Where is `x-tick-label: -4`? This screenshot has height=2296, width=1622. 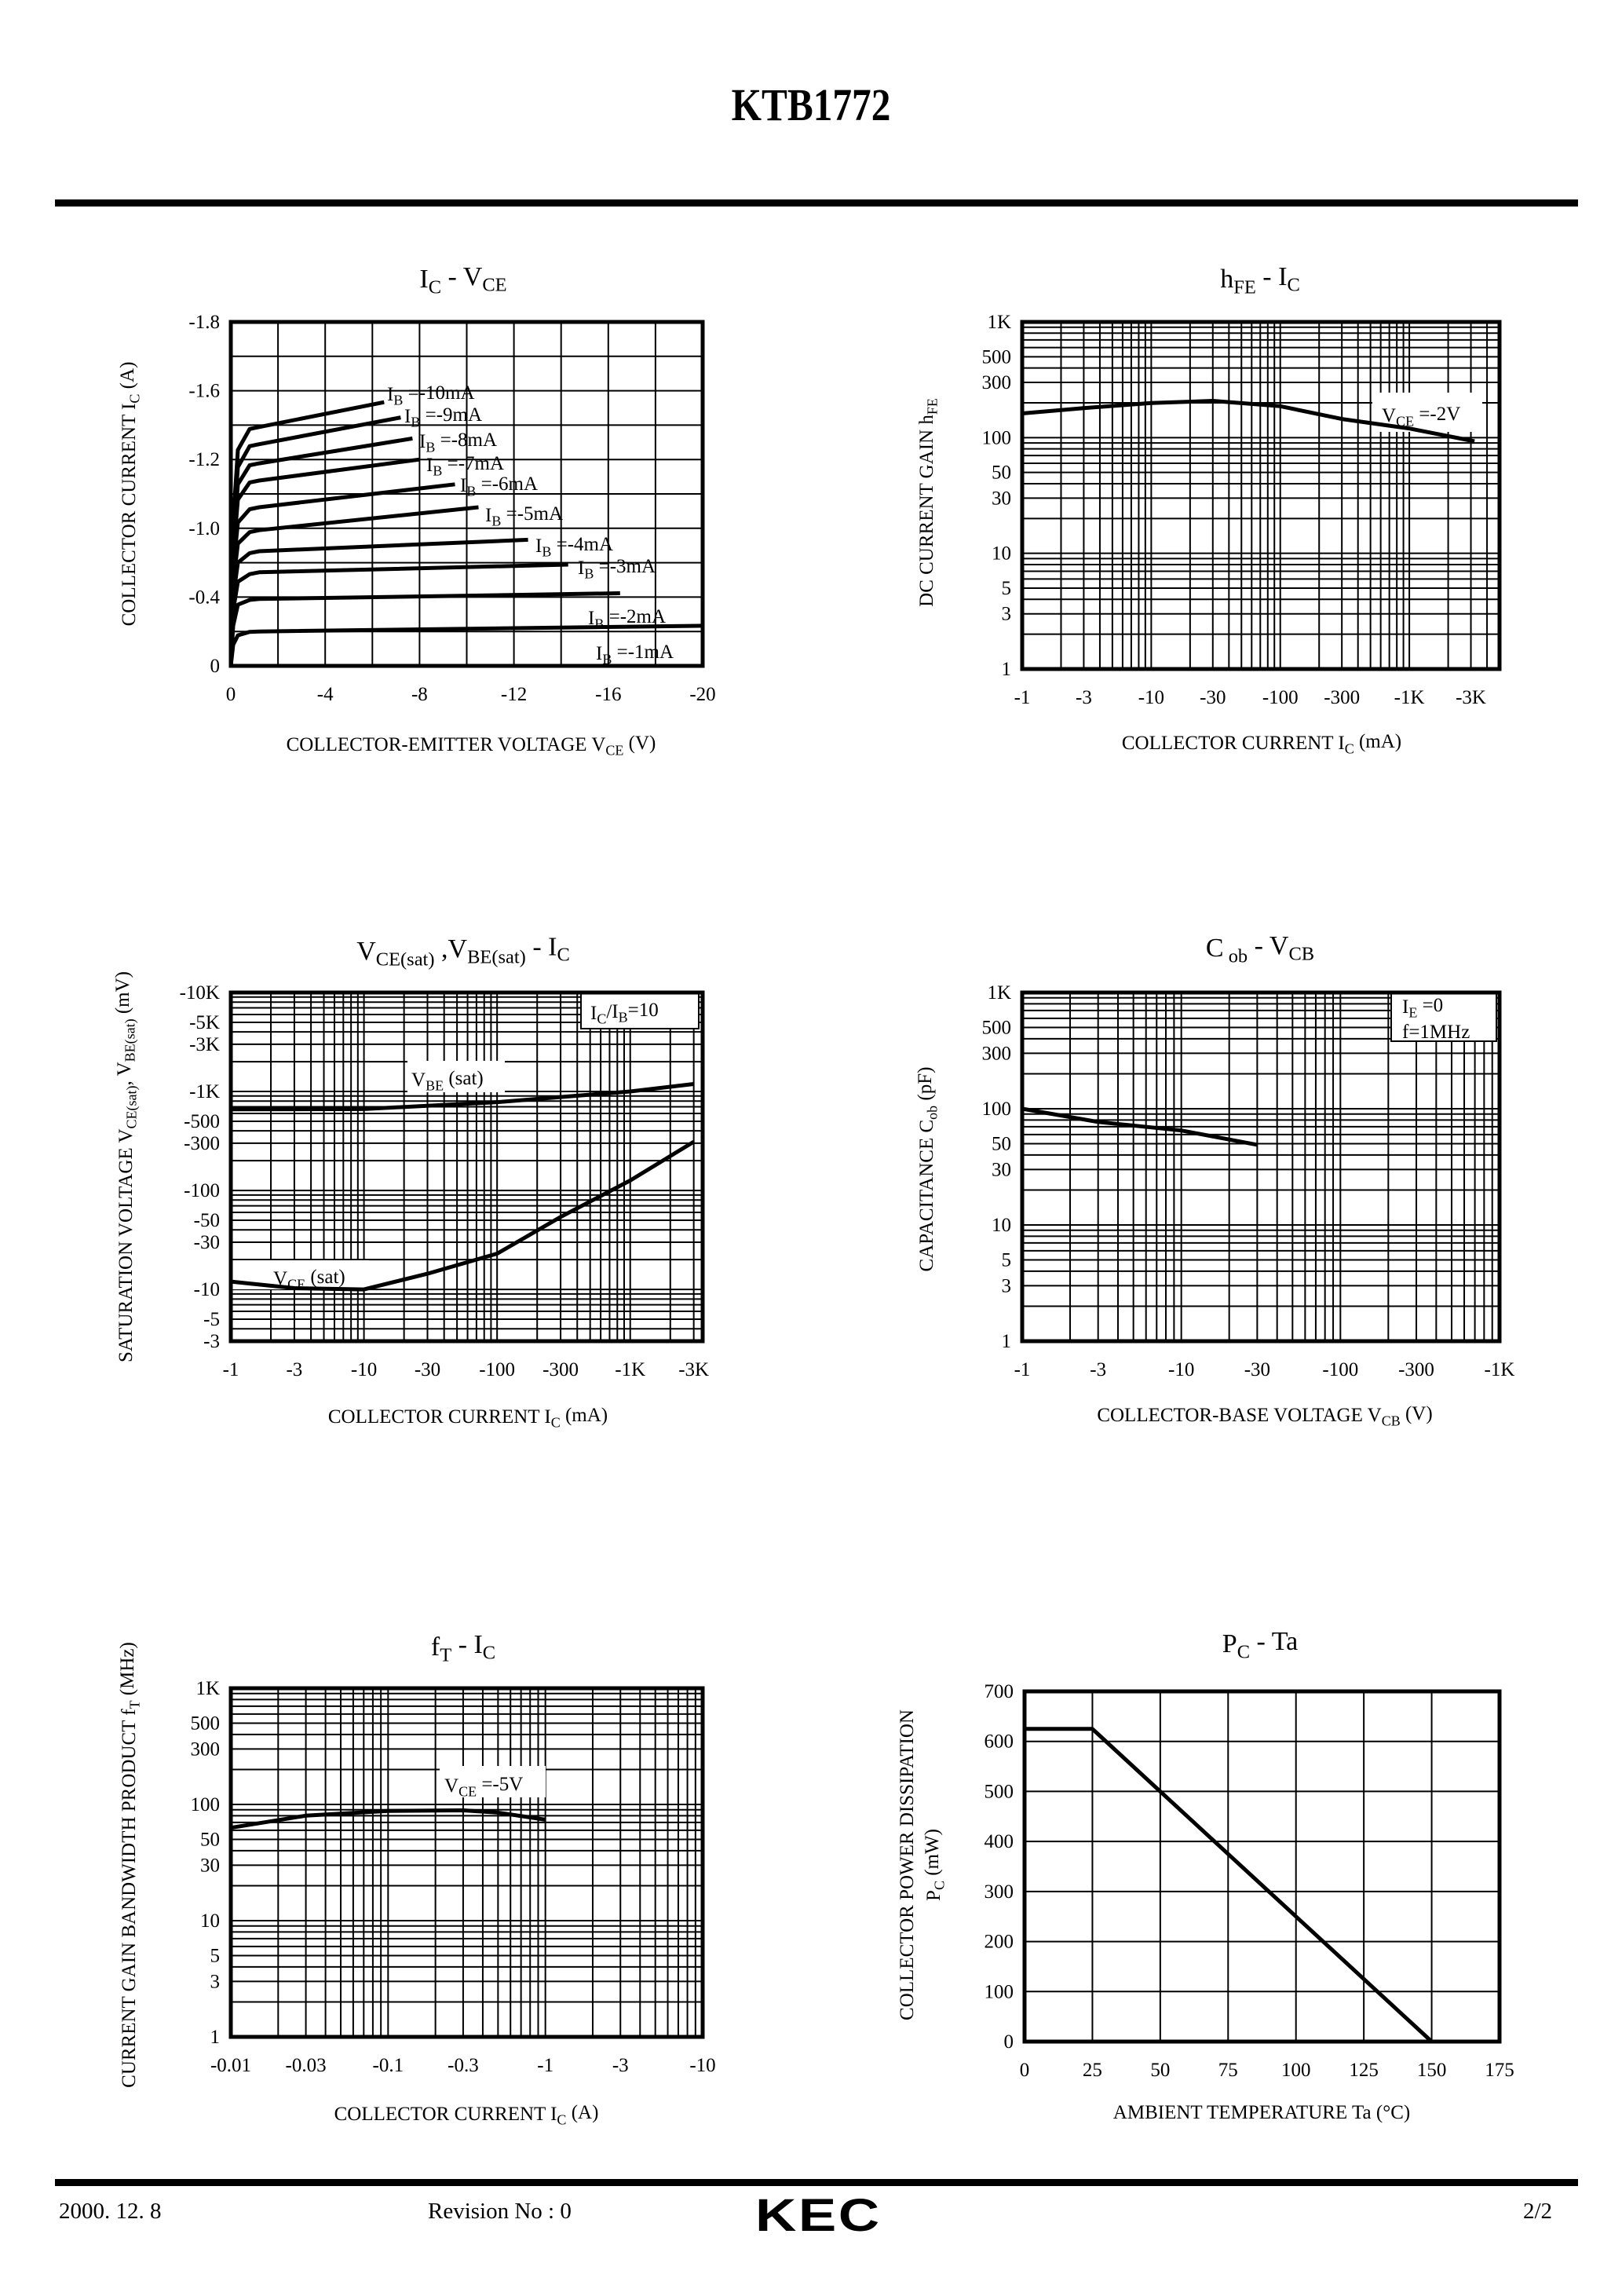
x-tick-label: -4 is located at coordinates (325, 695).